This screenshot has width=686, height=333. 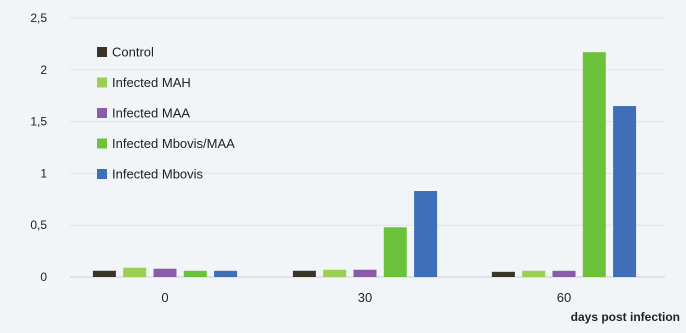 I want to click on y-tick-label: 0, so click(x=43, y=277).